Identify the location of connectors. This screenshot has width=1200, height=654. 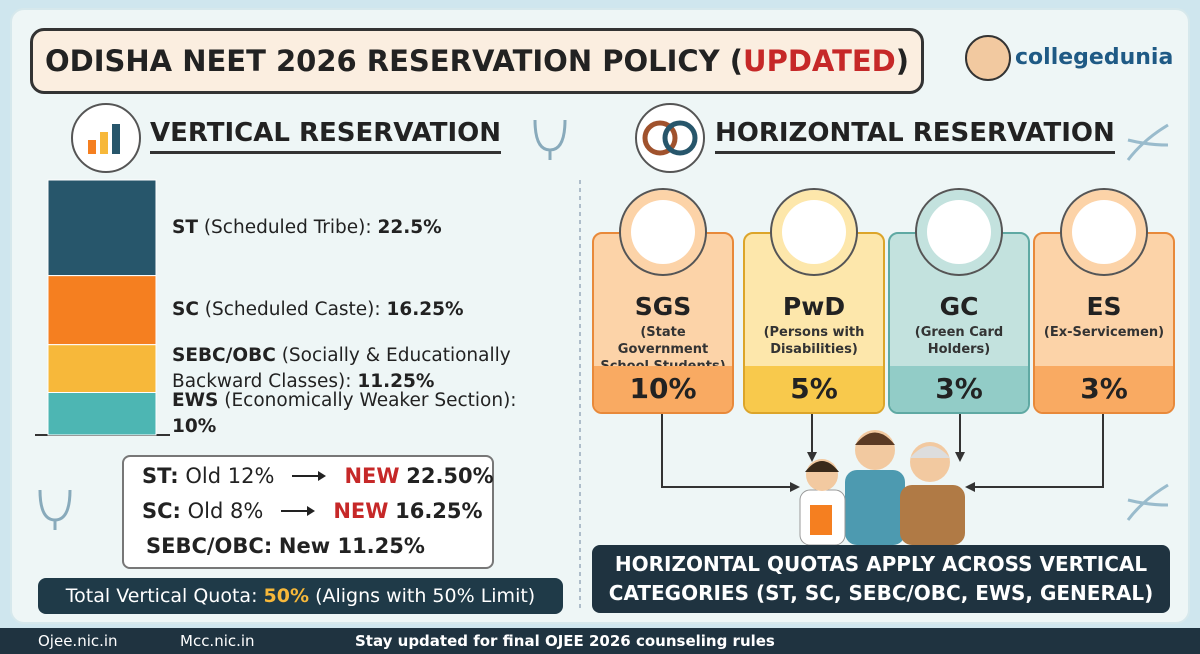
(882, 450).